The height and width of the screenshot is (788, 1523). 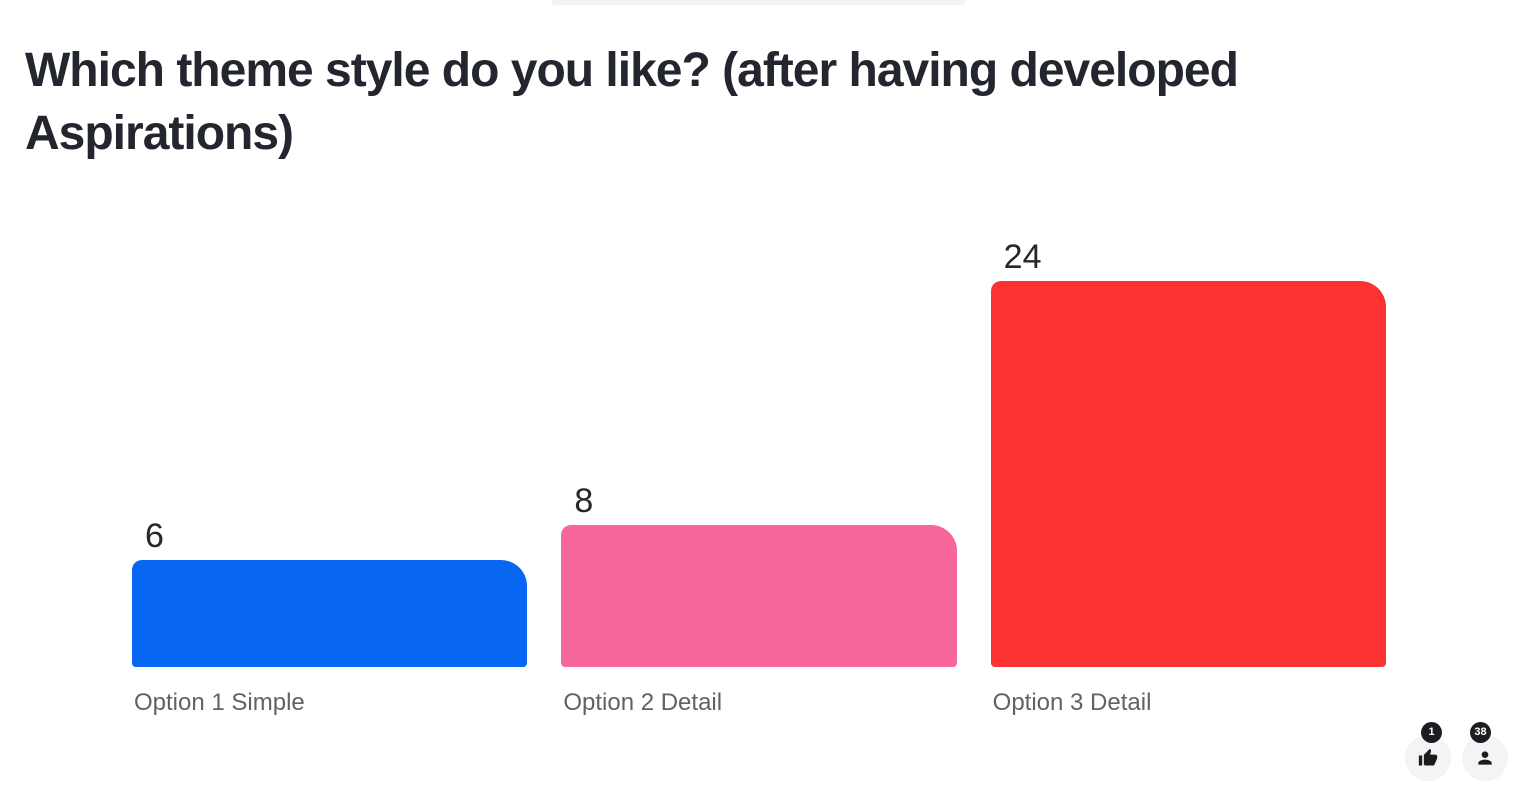 What do you see at coordinates (1072, 702) in the screenshot?
I see `bar-category-label: Option 3 Detail` at bounding box center [1072, 702].